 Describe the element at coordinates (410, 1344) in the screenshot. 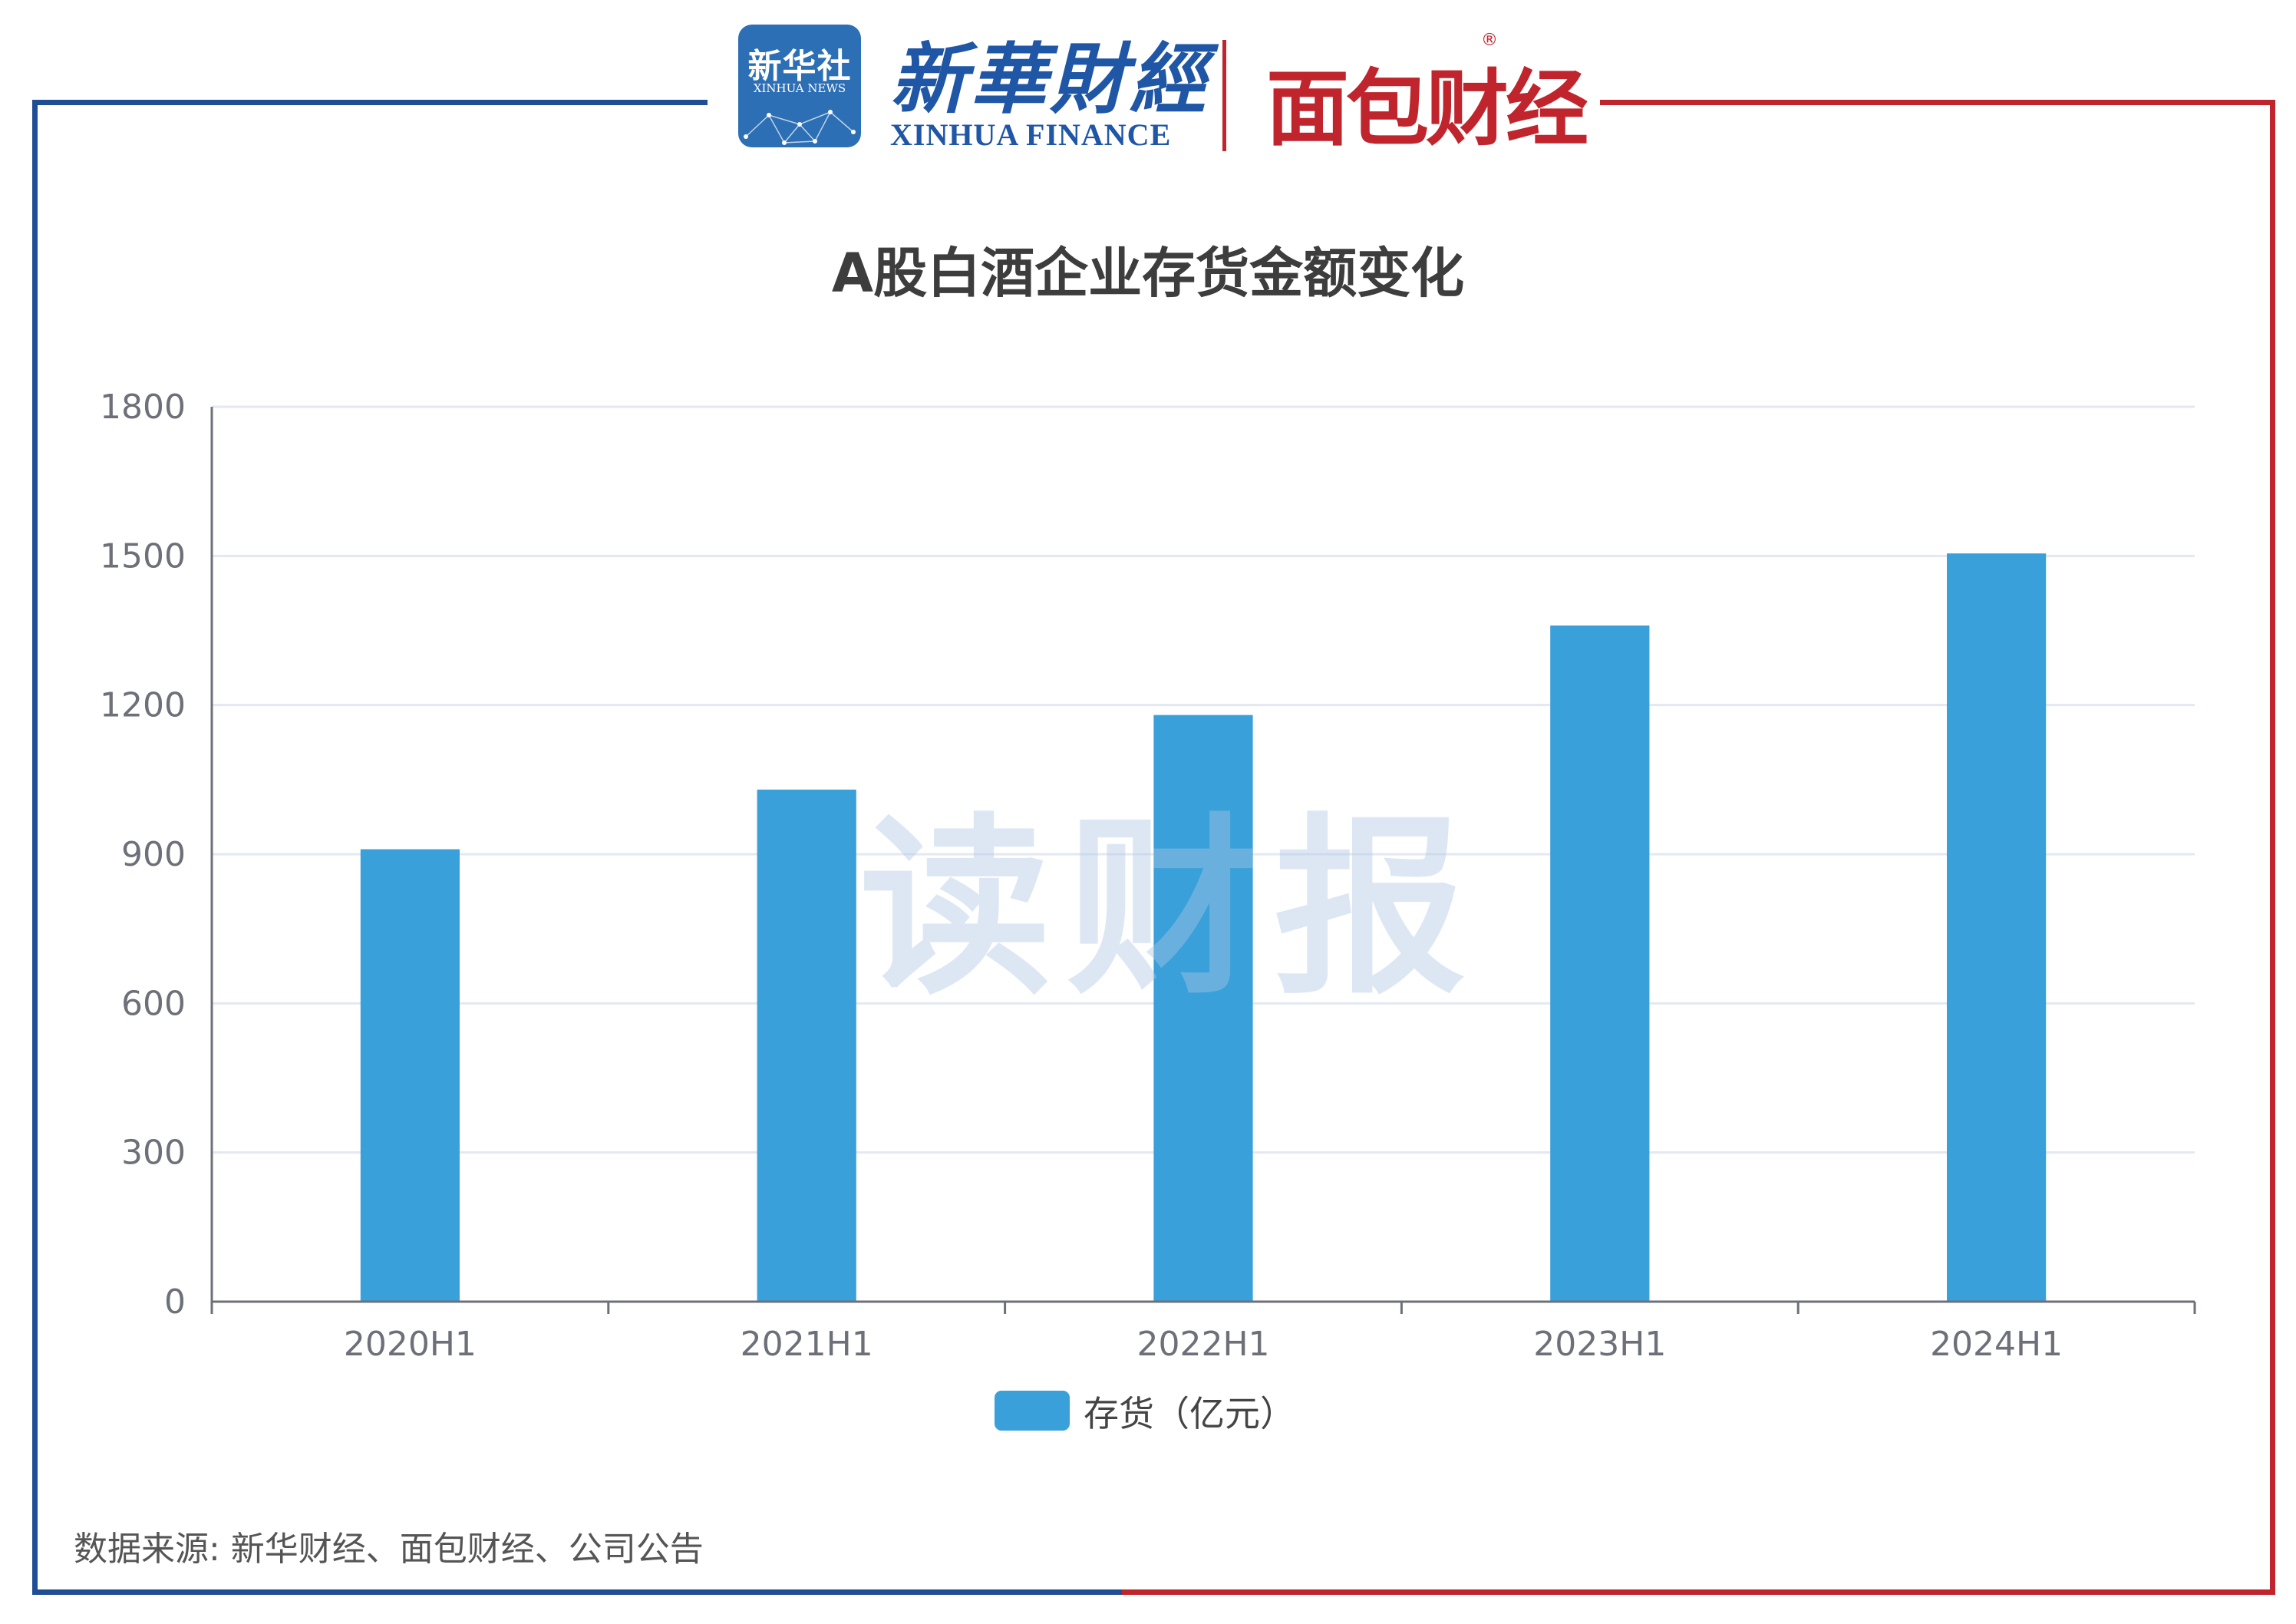

I see `x-tick-label: 2020H1` at that location.